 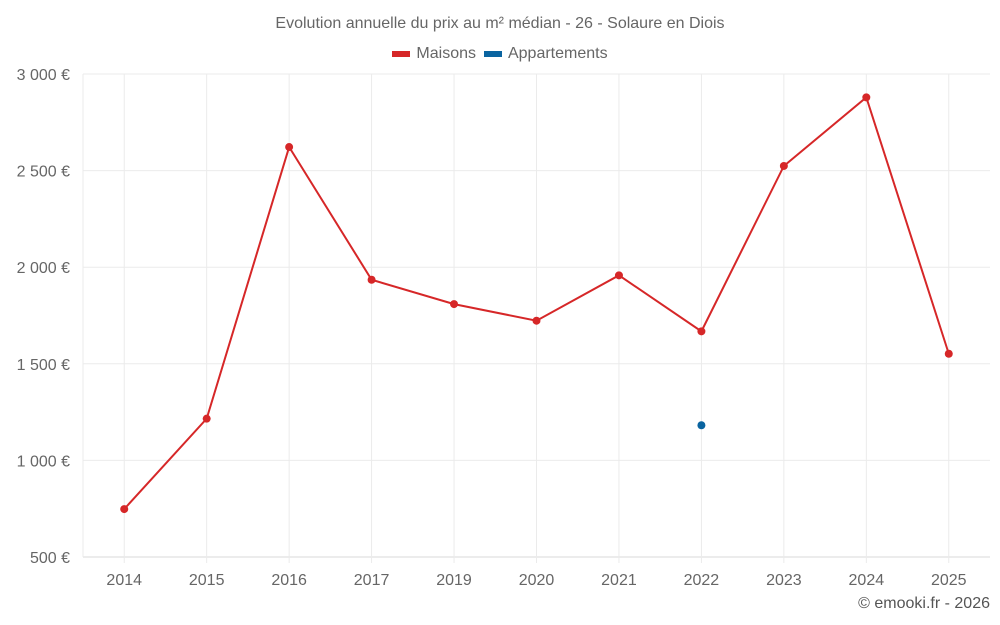 I want to click on x-tick-label: 2021, so click(x=619, y=580).